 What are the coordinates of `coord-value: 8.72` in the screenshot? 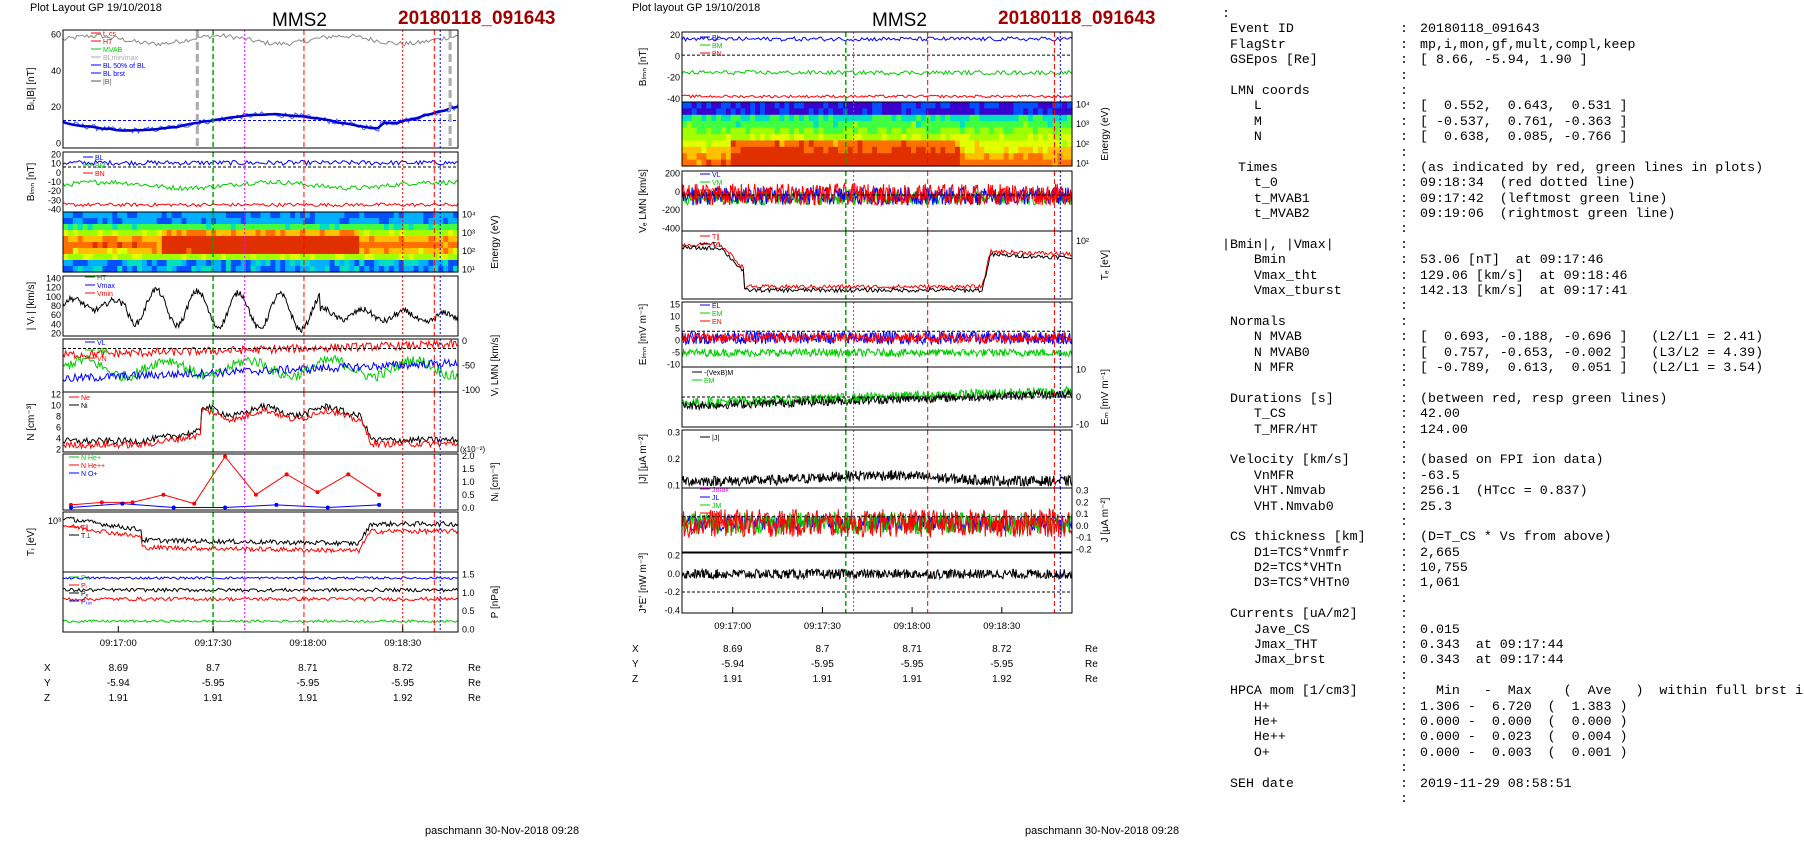 It's located at (1002, 649).